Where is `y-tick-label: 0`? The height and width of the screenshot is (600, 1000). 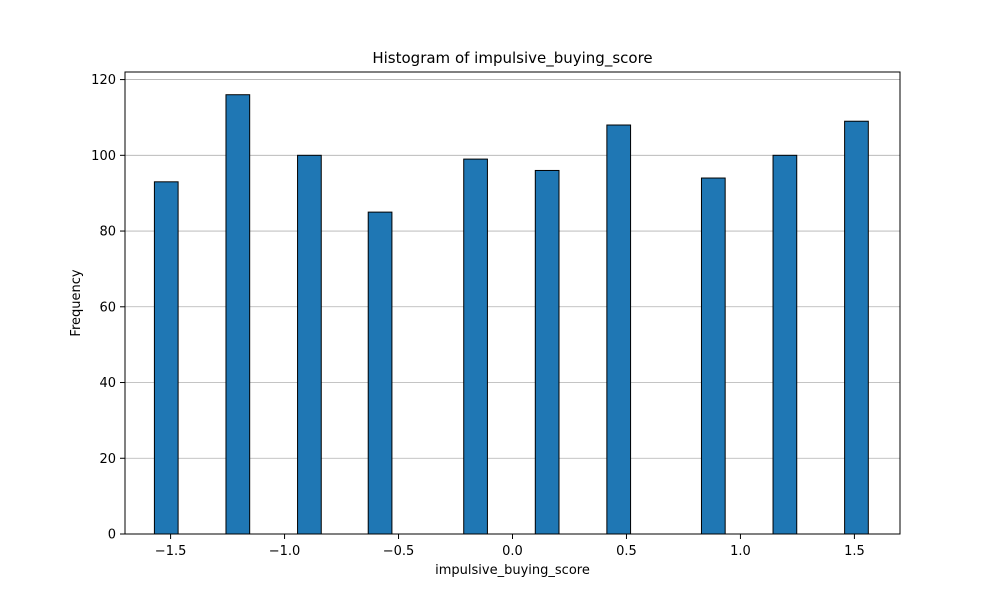 y-tick-label: 0 is located at coordinates (112, 535).